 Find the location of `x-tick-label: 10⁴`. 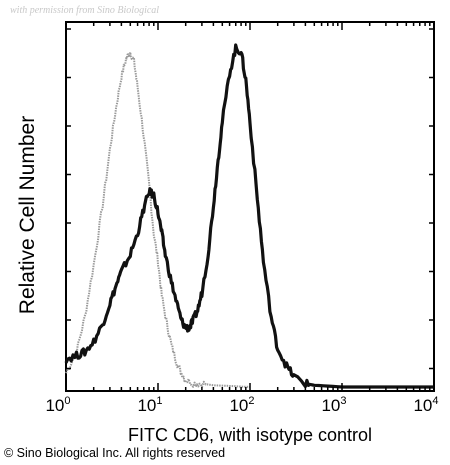

x-tick-label: 10⁴ is located at coordinates (425, 405).